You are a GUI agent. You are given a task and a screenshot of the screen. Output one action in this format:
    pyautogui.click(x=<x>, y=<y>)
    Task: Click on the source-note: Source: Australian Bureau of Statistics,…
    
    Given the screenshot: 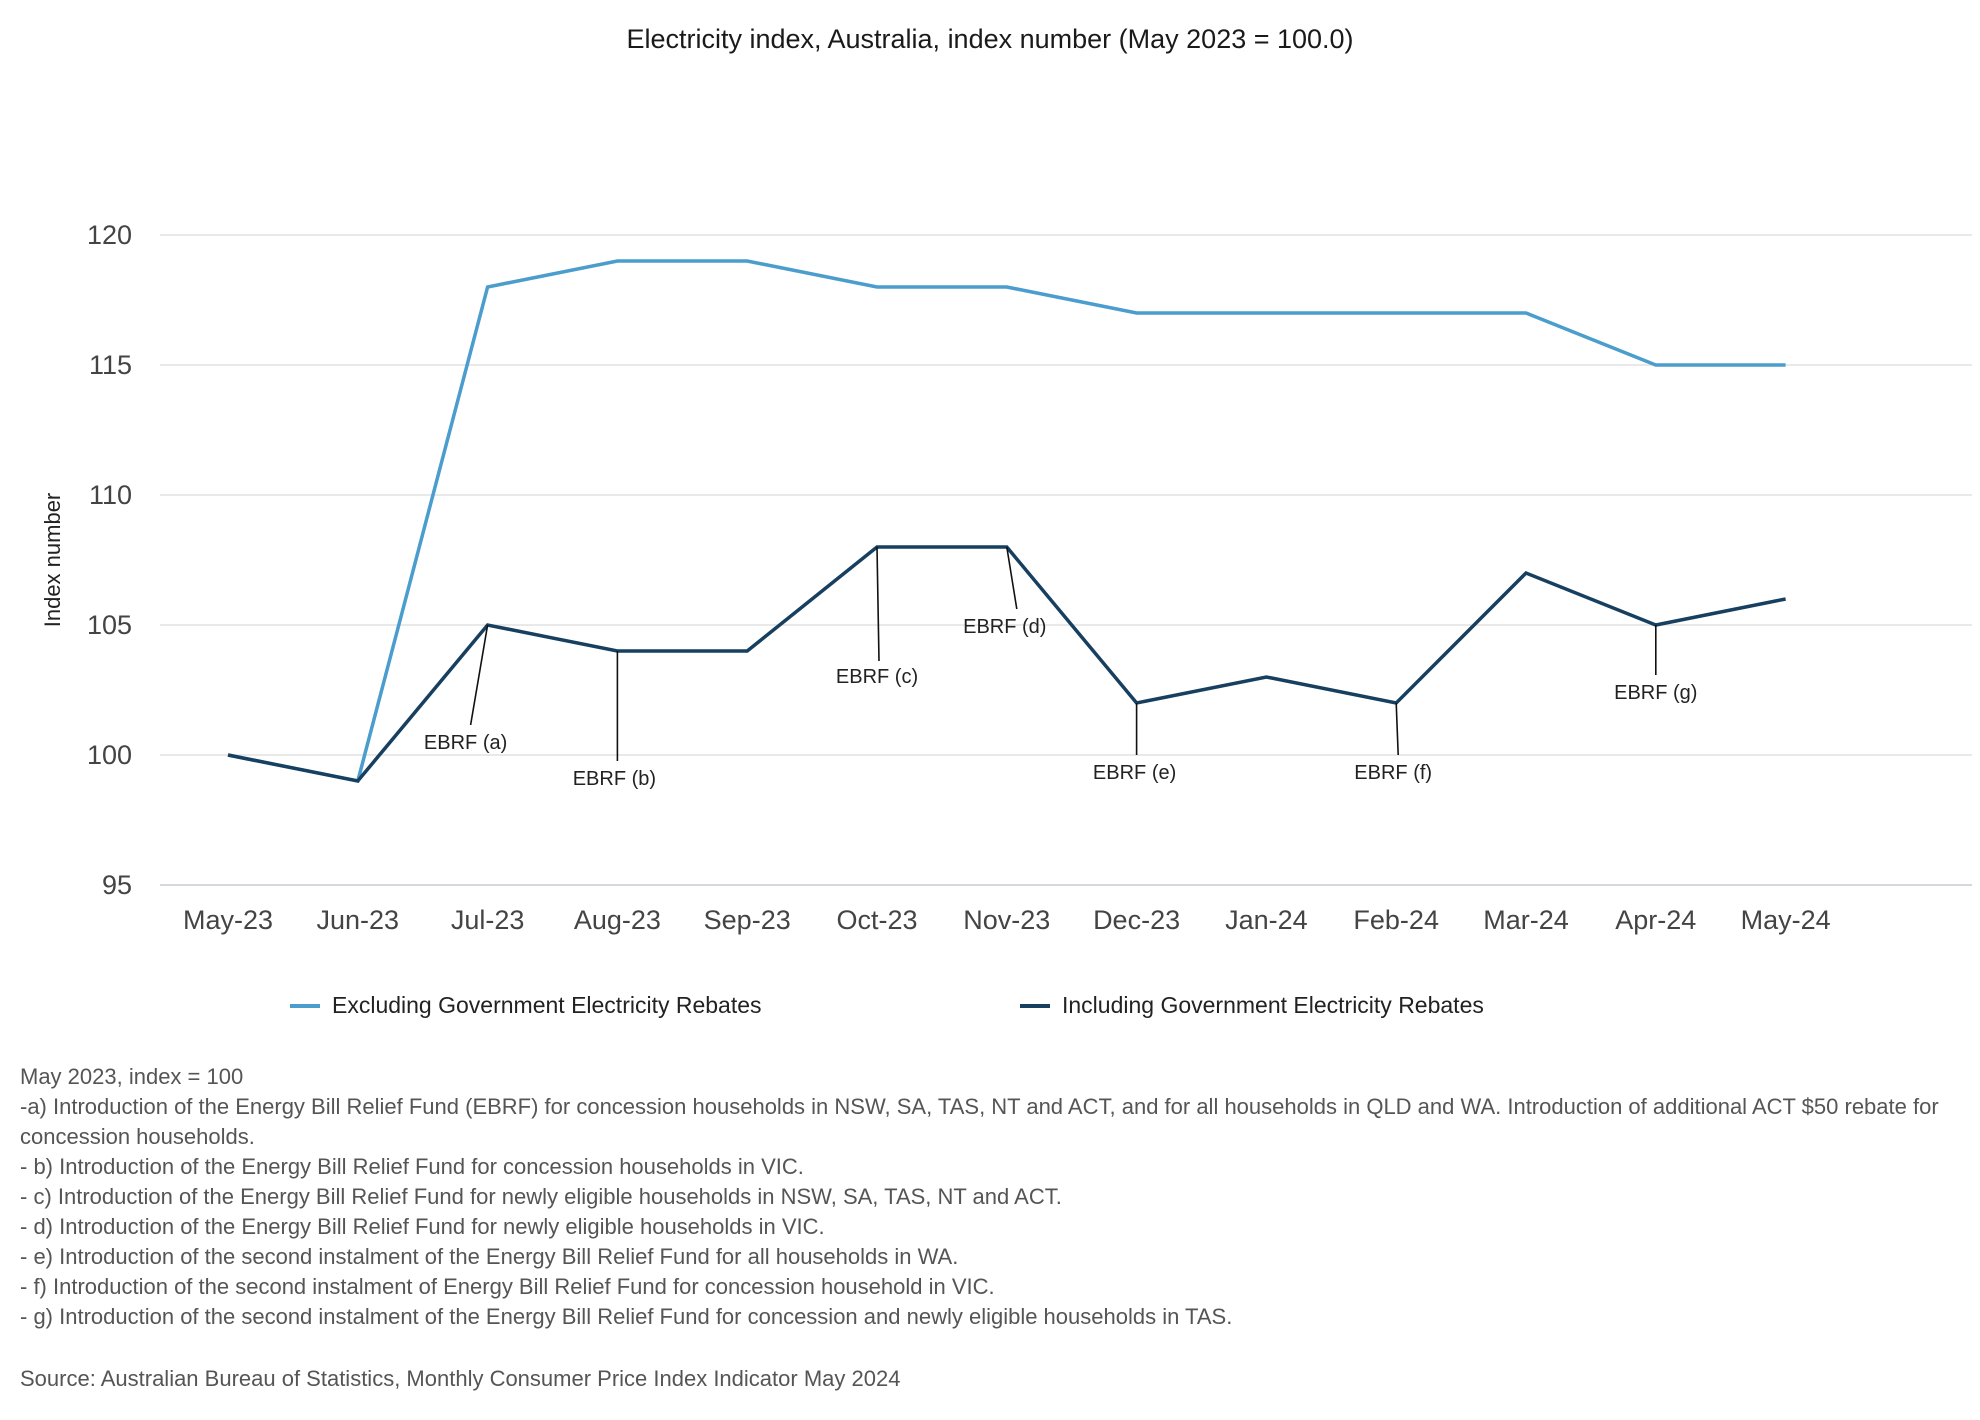 What is the action you would take?
    pyautogui.click(x=460, y=1378)
    